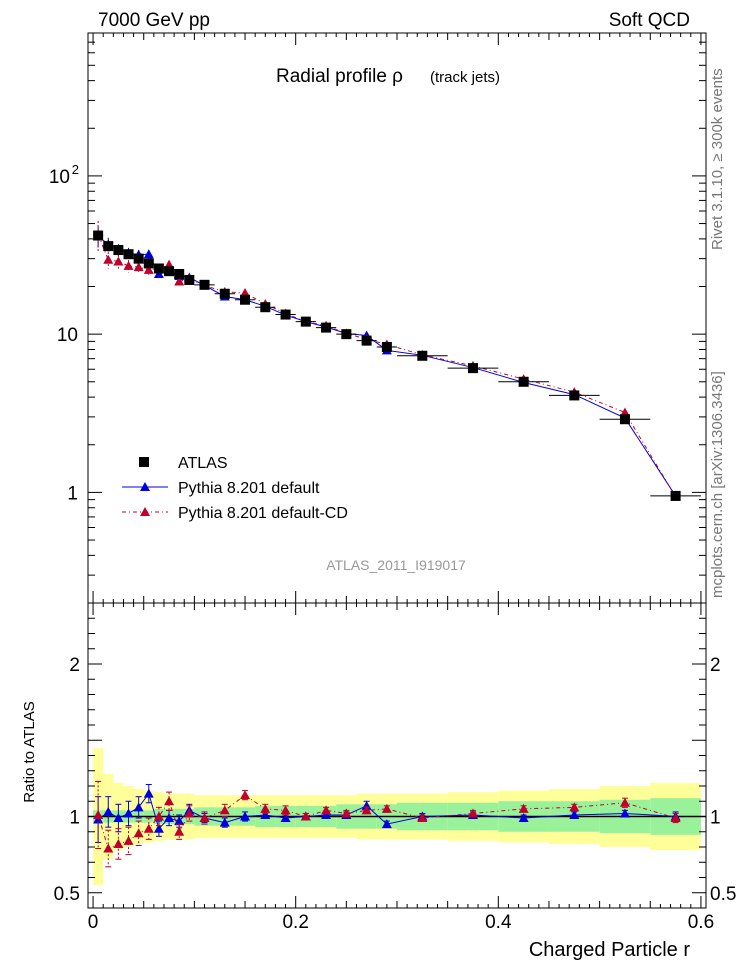 The width and height of the screenshot is (746, 972). I want to click on x-tick-labels: 0 0.2 0.4 0.6, so click(401, 922).